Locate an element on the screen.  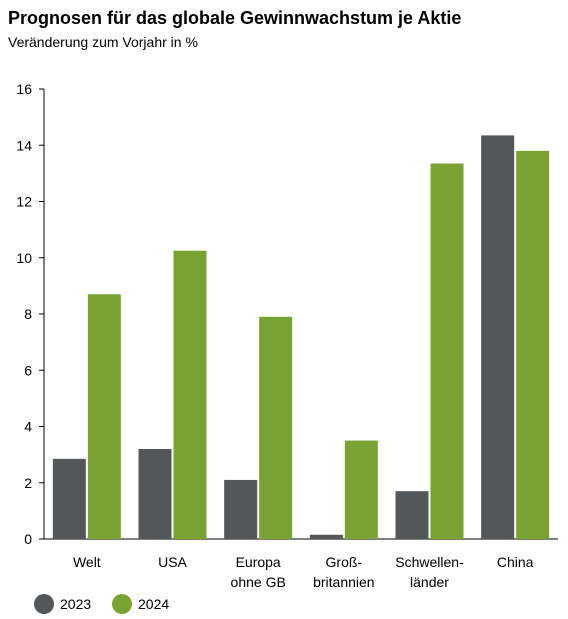
legend-marker-2023 is located at coordinates (44, 604).